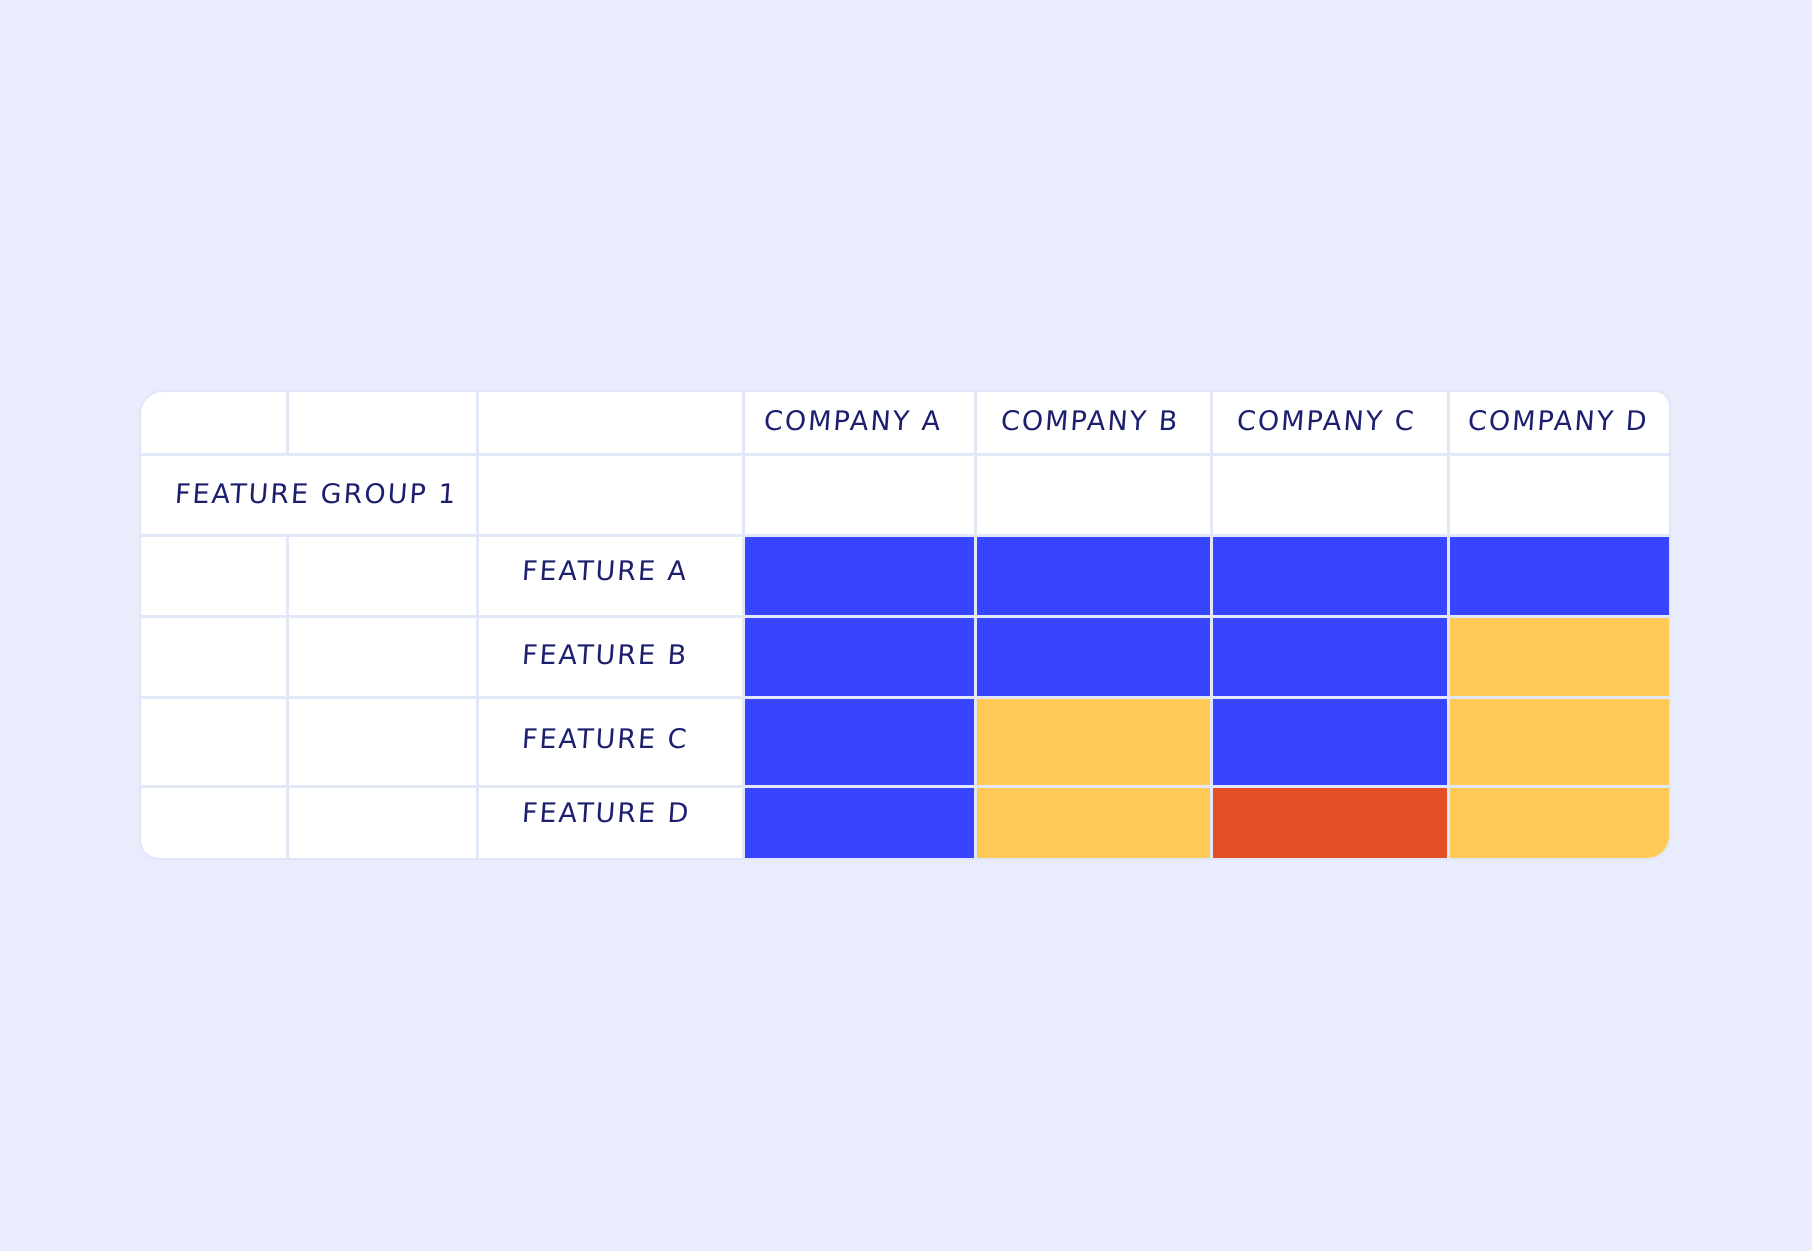  I want to click on feature-label: FEATURE D, so click(606, 813).